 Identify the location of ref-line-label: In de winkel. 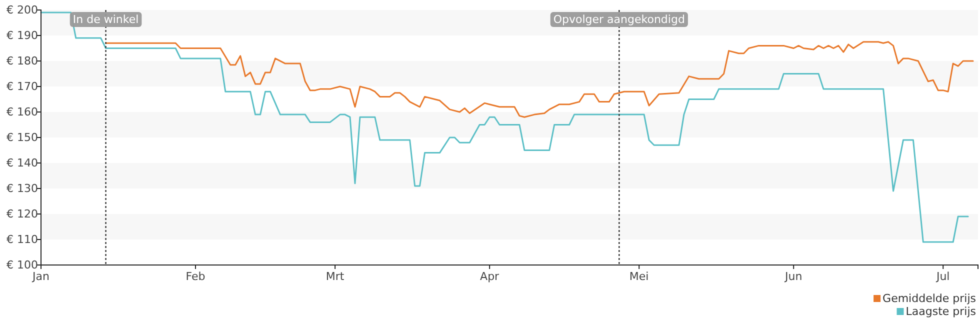
(105, 19).